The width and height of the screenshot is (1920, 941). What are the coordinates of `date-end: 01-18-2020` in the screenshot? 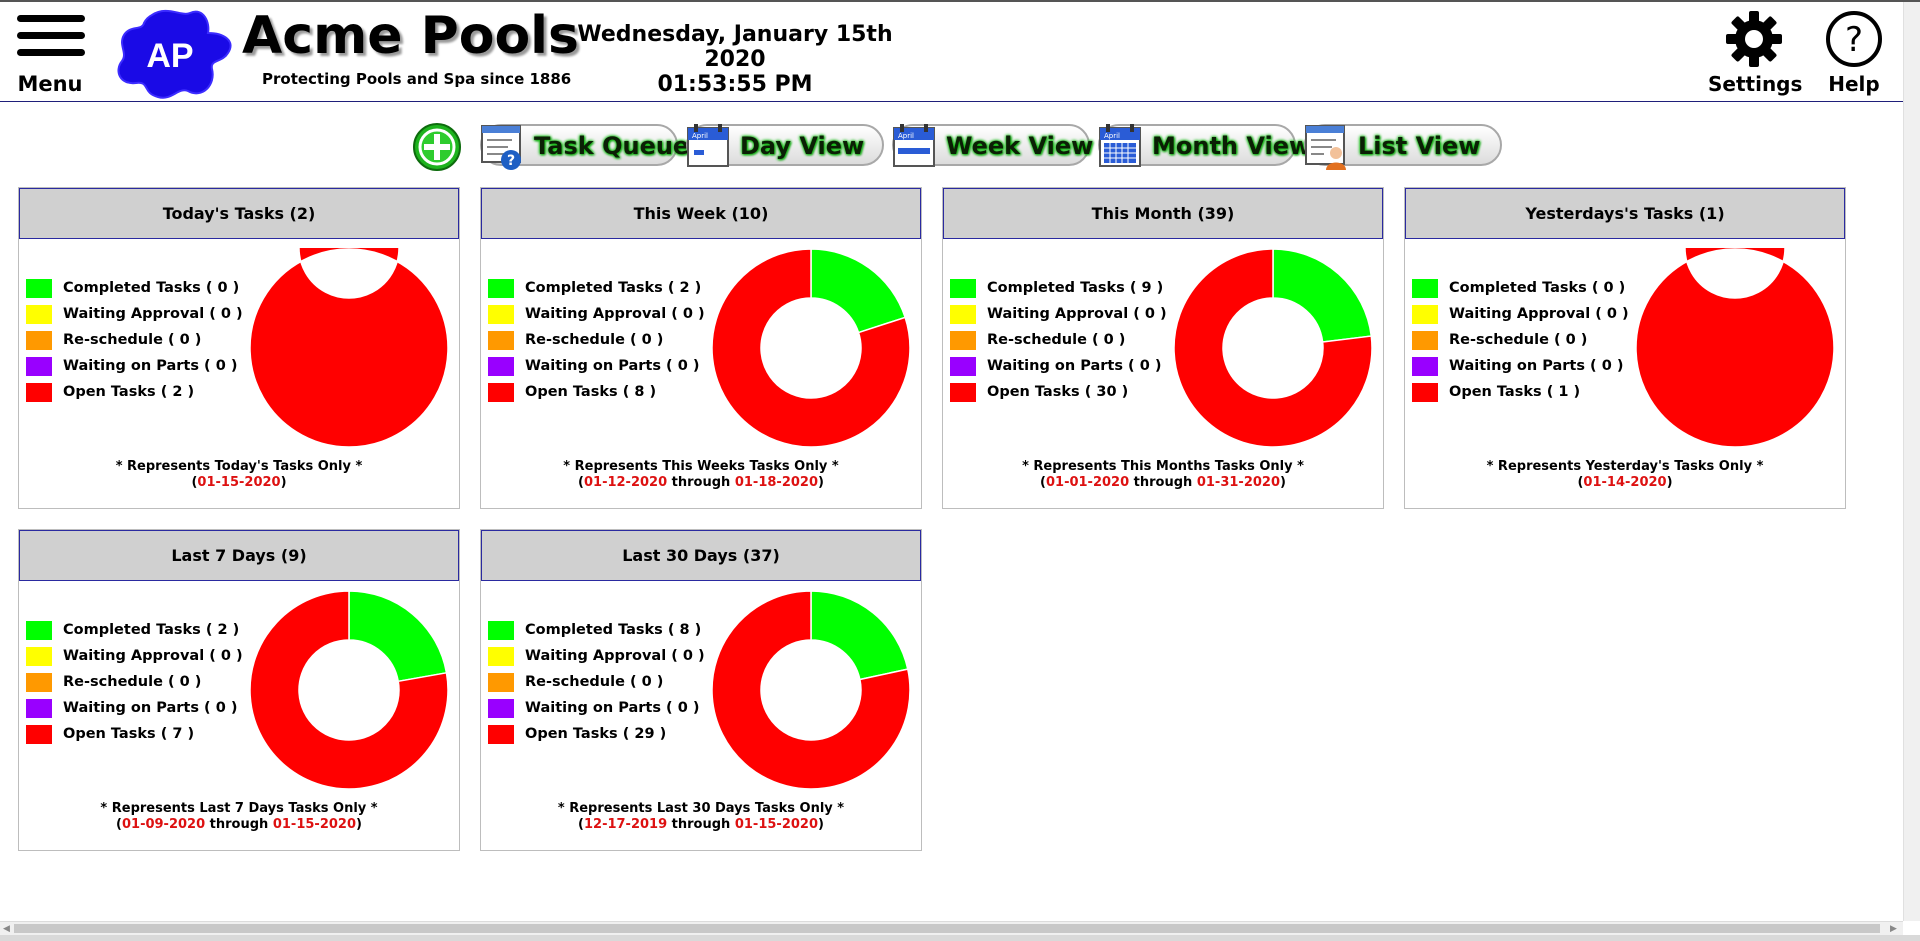 It's located at (776, 482).